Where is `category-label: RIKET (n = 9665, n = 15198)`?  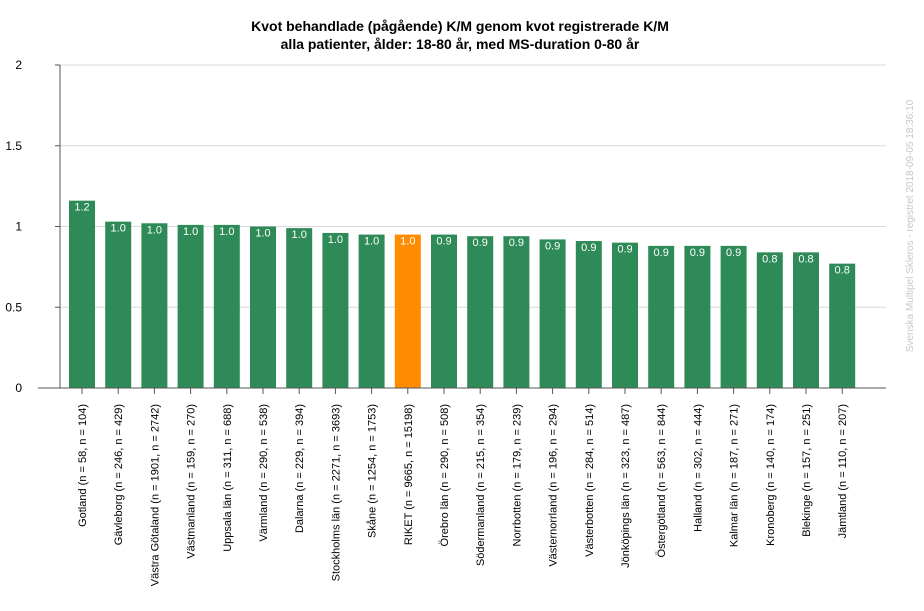 category-label: RIKET (n = 9665, n = 15198) is located at coordinates (409, 474).